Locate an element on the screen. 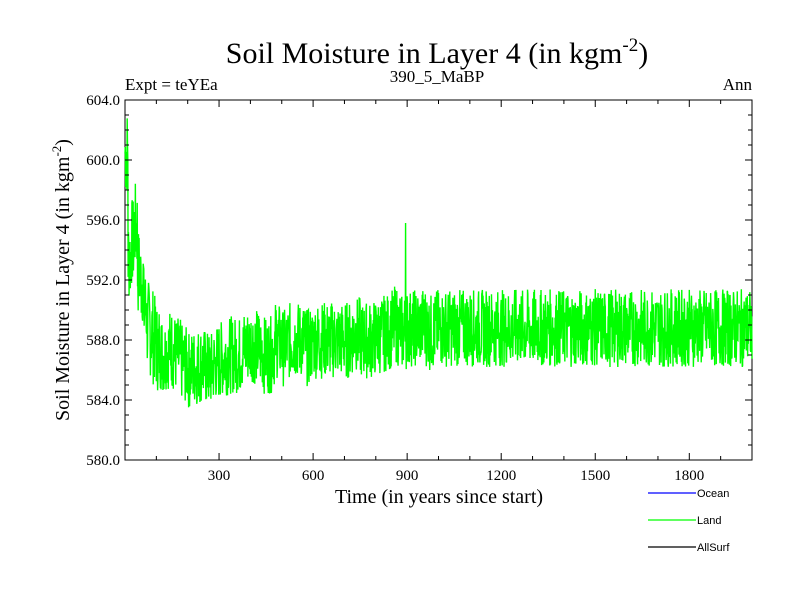 Image resolution: width=800 pixels, height=600 pixels. x-tick-label: 1200 is located at coordinates (501, 476).